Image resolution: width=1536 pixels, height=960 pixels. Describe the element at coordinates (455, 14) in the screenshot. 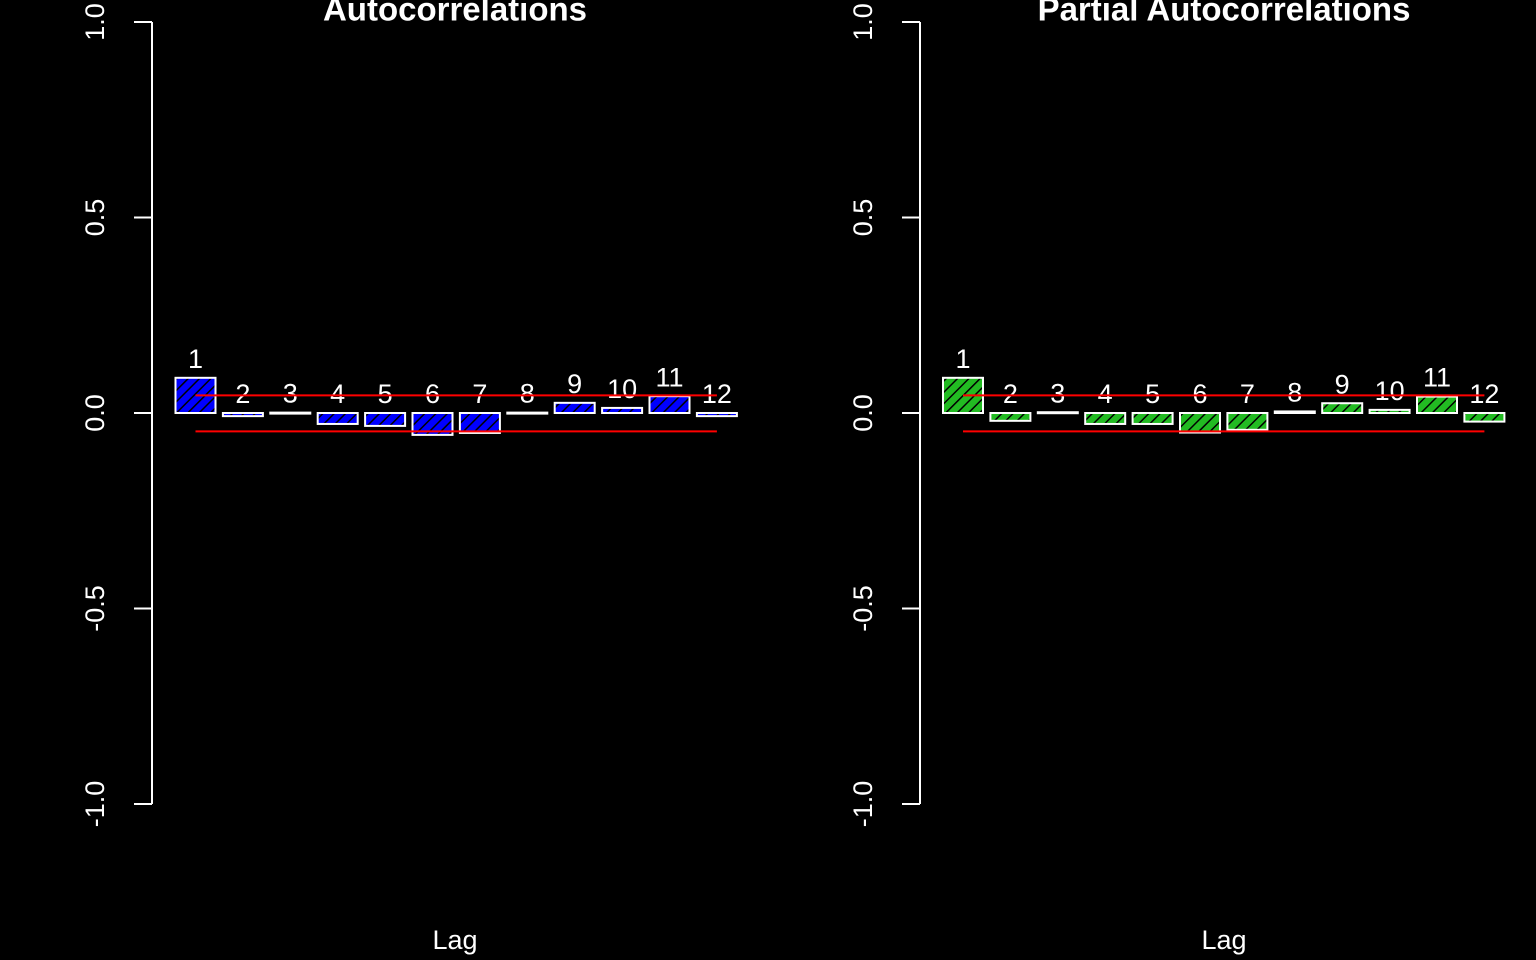

I see `chart-title: Autocorrelations` at that location.